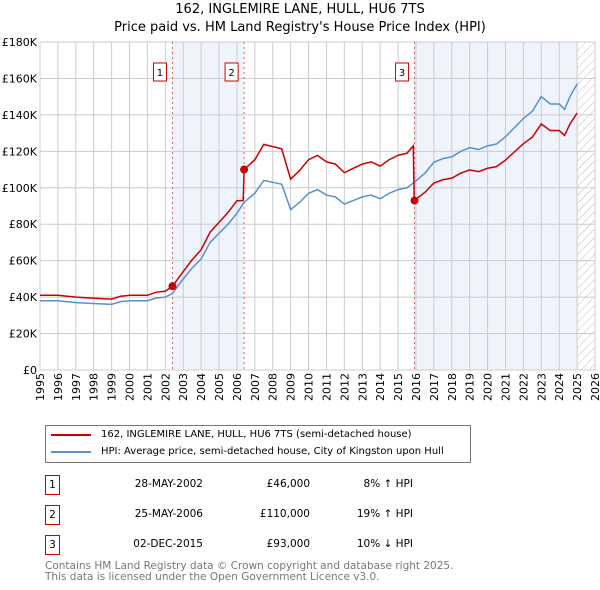 The height and width of the screenshot is (590, 600). Describe the element at coordinates (559, 387) in the screenshot. I see `x-tick-label: 2024` at that location.